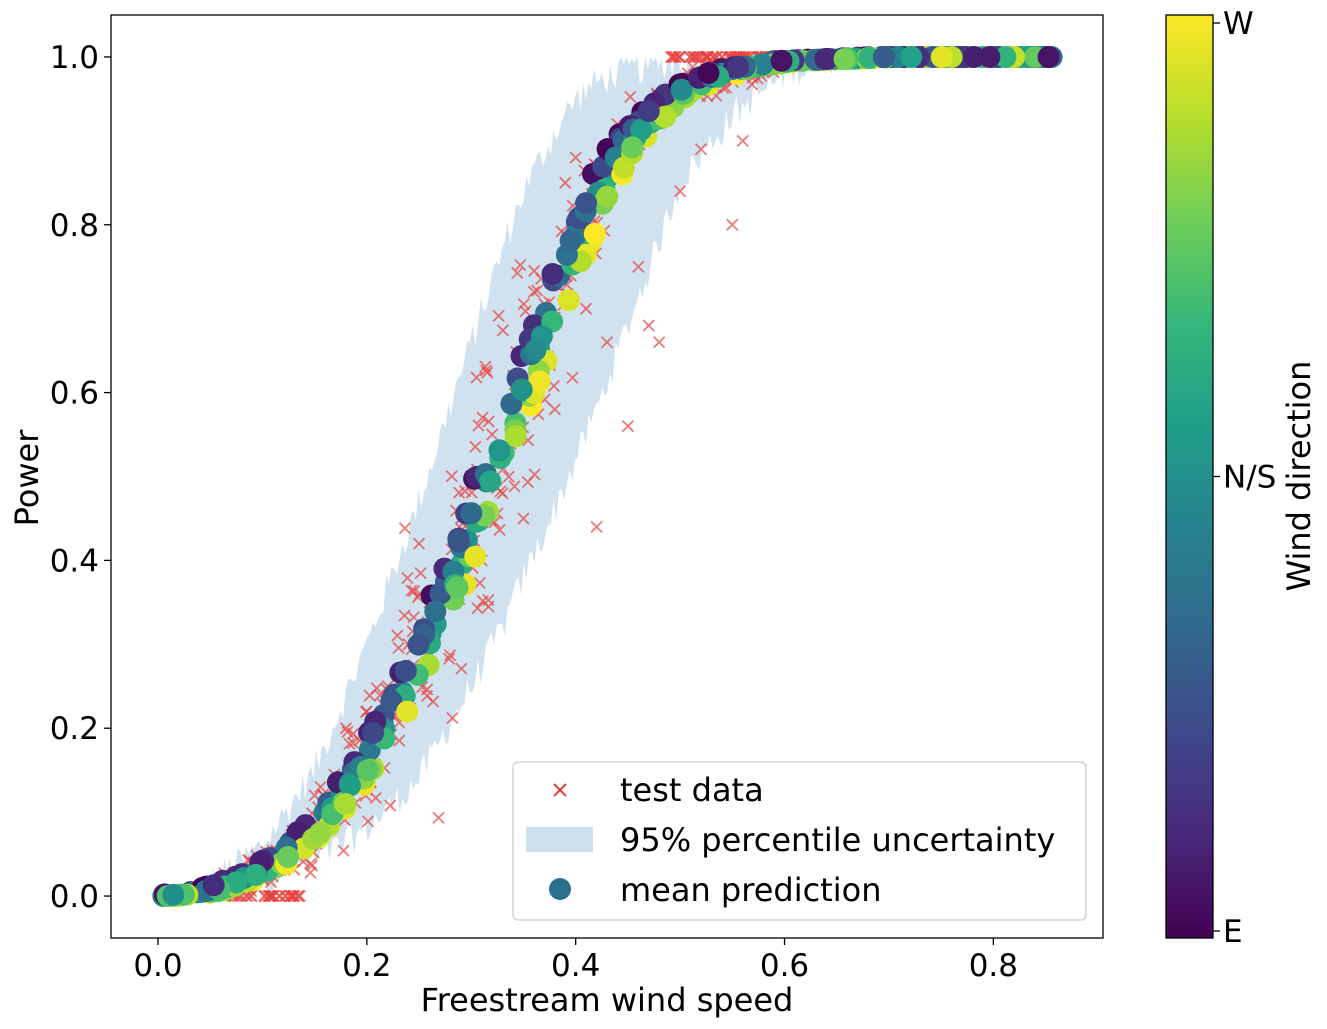 This screenshot has height=1029, width=1327. What do you see at coordinates (692, 790) in the screenshot?
I see `legend-label-test: test data` at bounding box center [692, 790].